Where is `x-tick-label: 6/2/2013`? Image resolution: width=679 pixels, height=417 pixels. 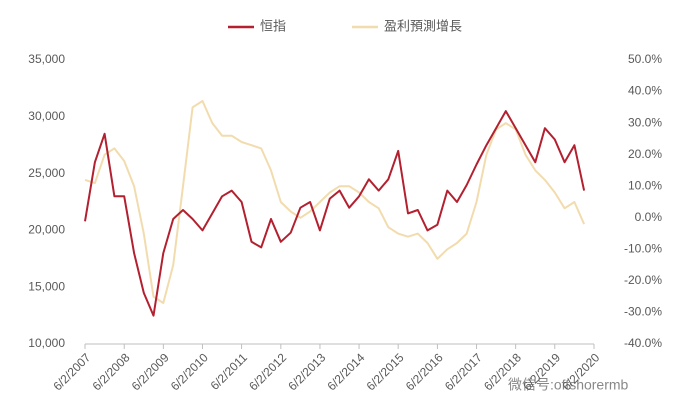
x-tick-label: 6/2/2013 is located at coordinates (306, 371).